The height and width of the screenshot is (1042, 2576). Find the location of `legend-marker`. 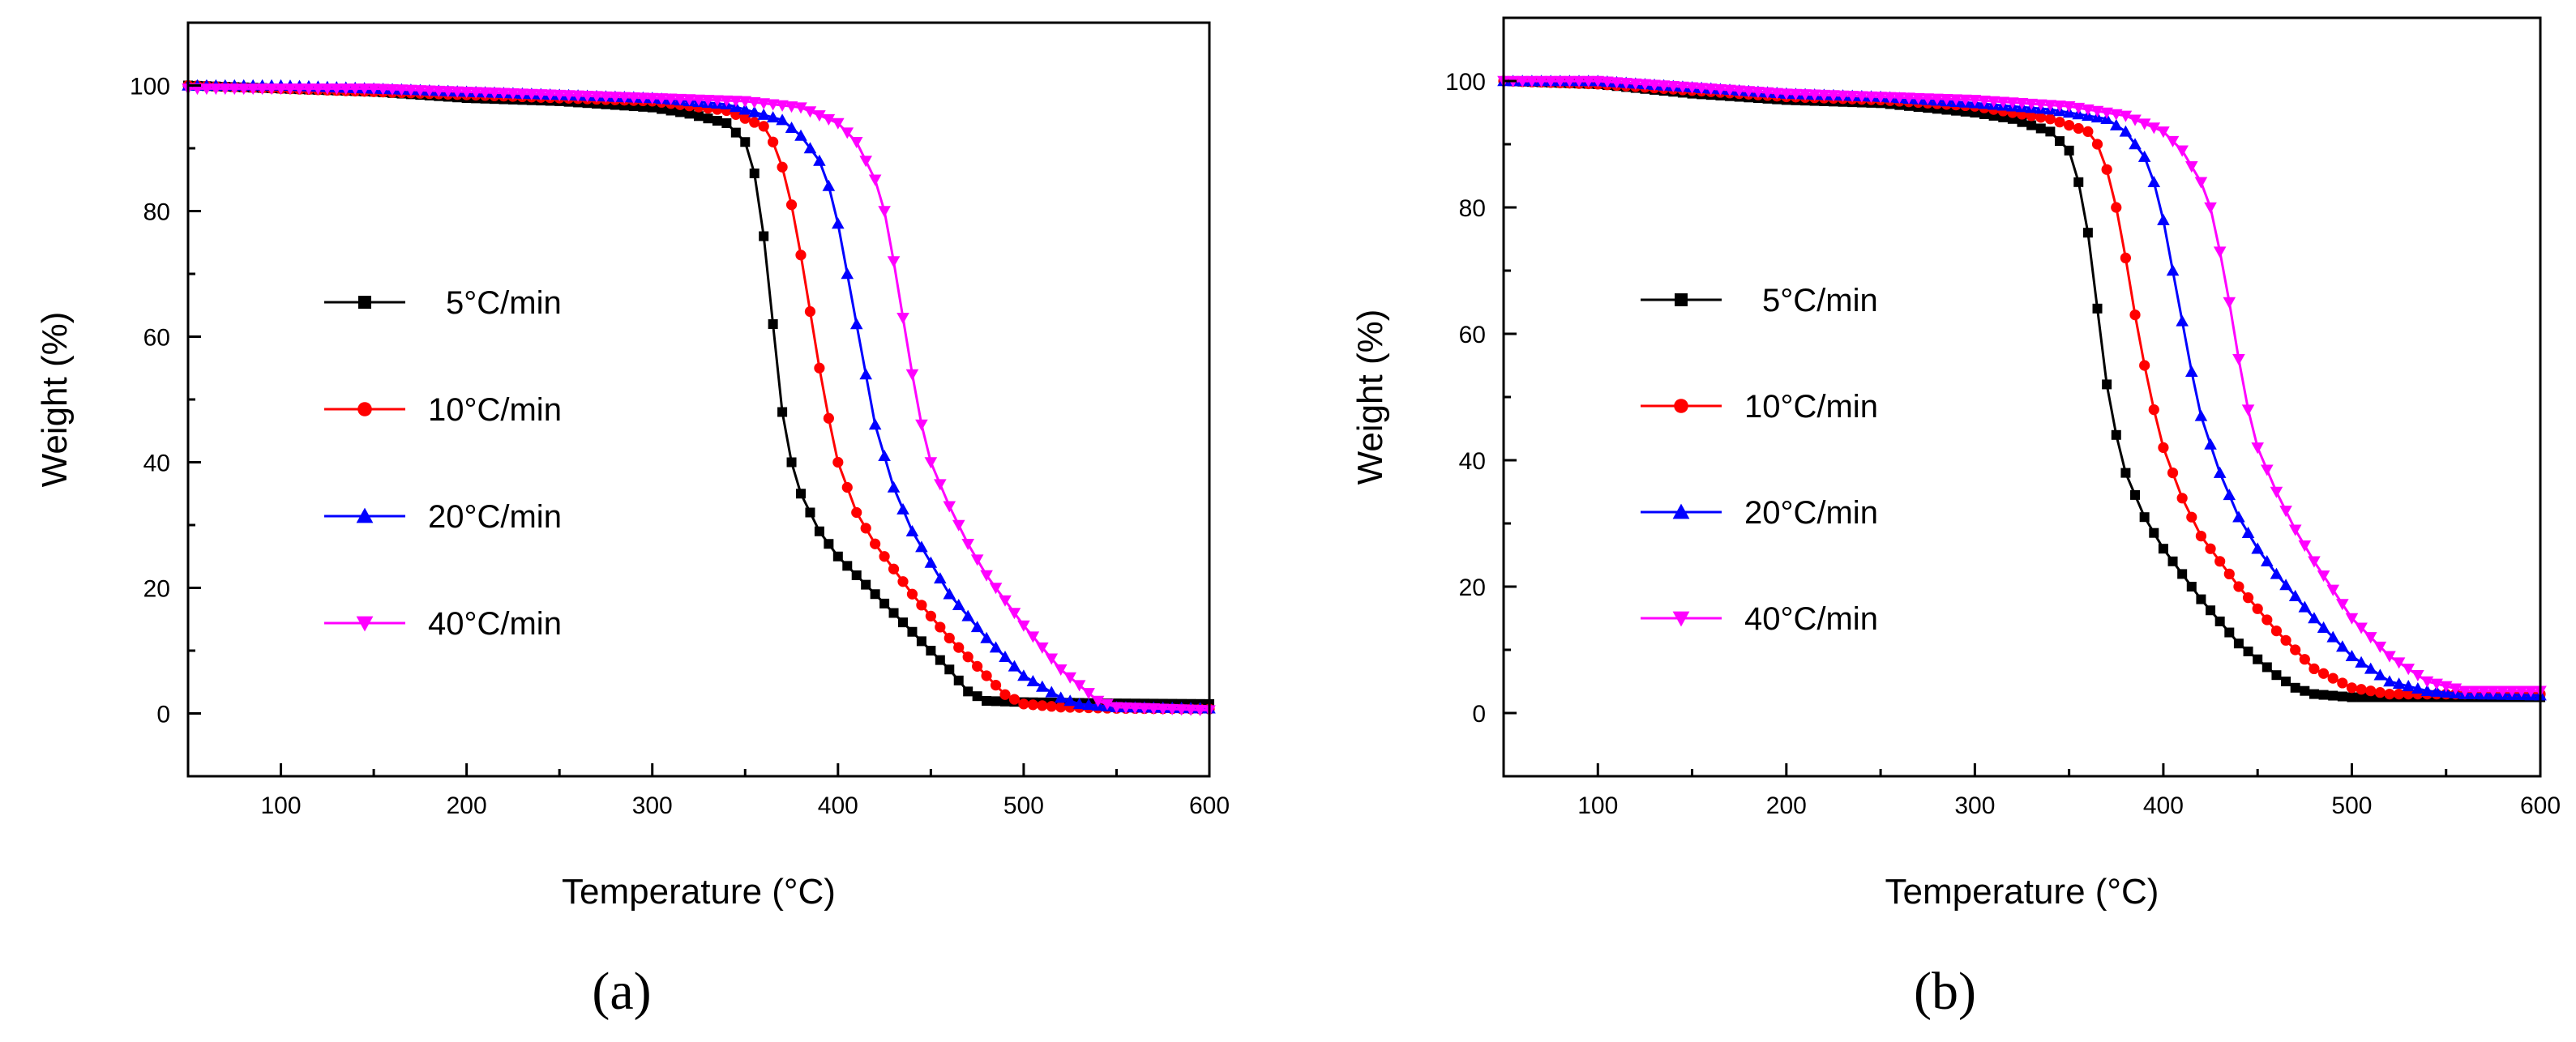

legend-marker is located at coordinates (364, 302).